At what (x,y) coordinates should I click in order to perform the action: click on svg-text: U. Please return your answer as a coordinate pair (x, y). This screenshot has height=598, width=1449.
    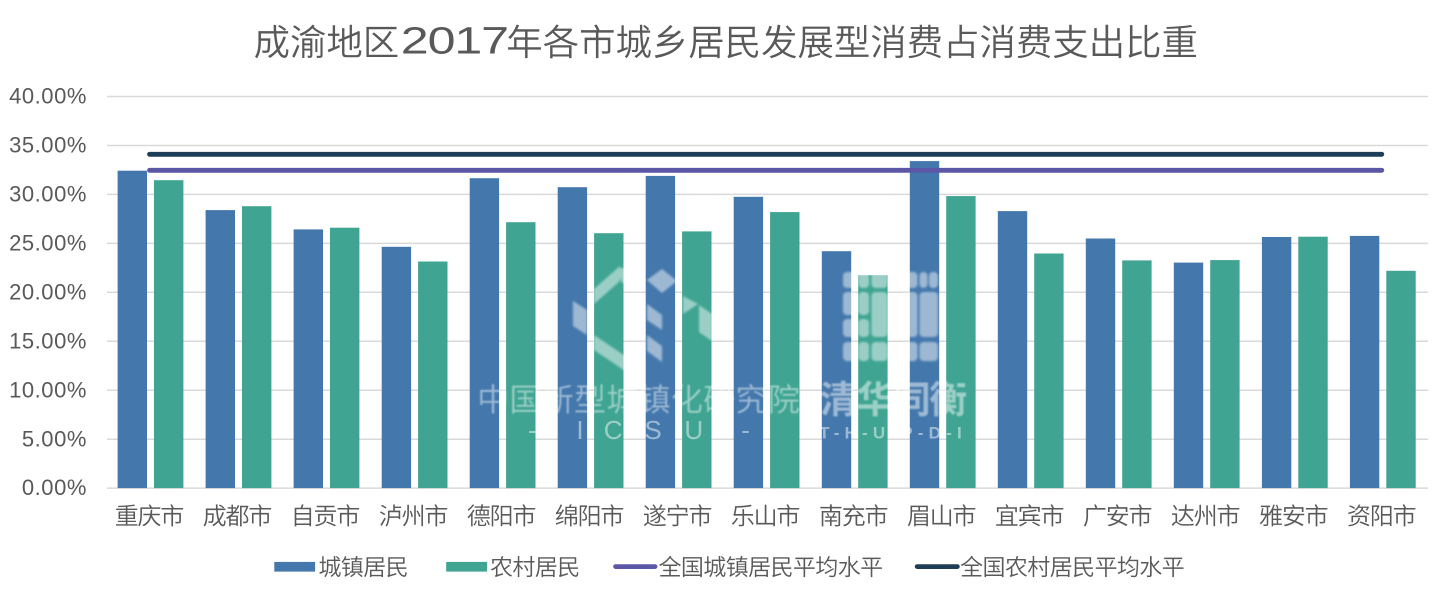
    Looking at the image, I should click on (693, 430).